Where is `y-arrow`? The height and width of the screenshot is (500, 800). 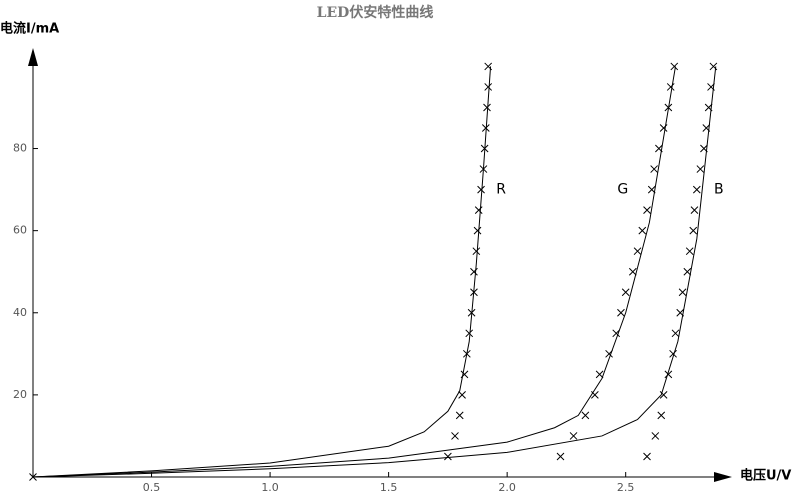 y-arrow is located at coordinates (33, 57).